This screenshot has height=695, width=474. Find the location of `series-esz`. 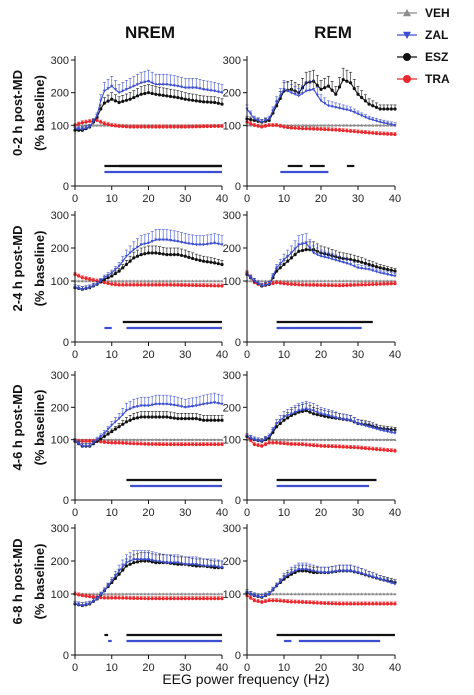

series-esz is located at coordinates (321, 95).